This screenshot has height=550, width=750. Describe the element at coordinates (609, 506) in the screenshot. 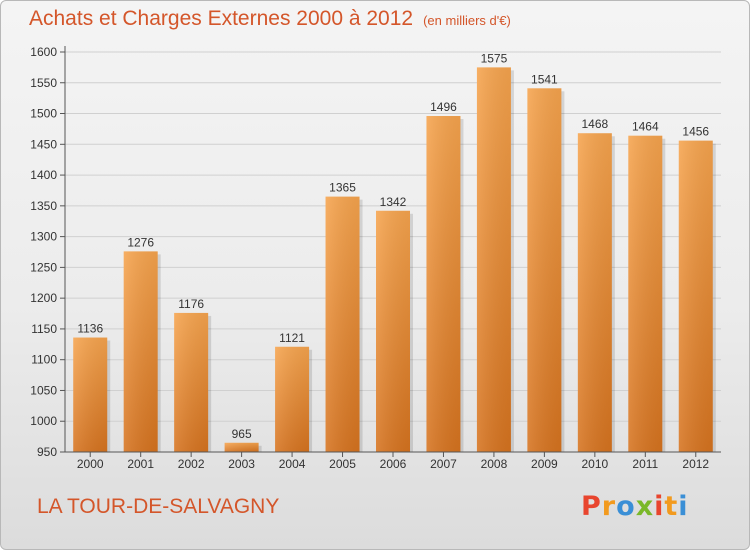

I see `logo-letter: r` at that location.